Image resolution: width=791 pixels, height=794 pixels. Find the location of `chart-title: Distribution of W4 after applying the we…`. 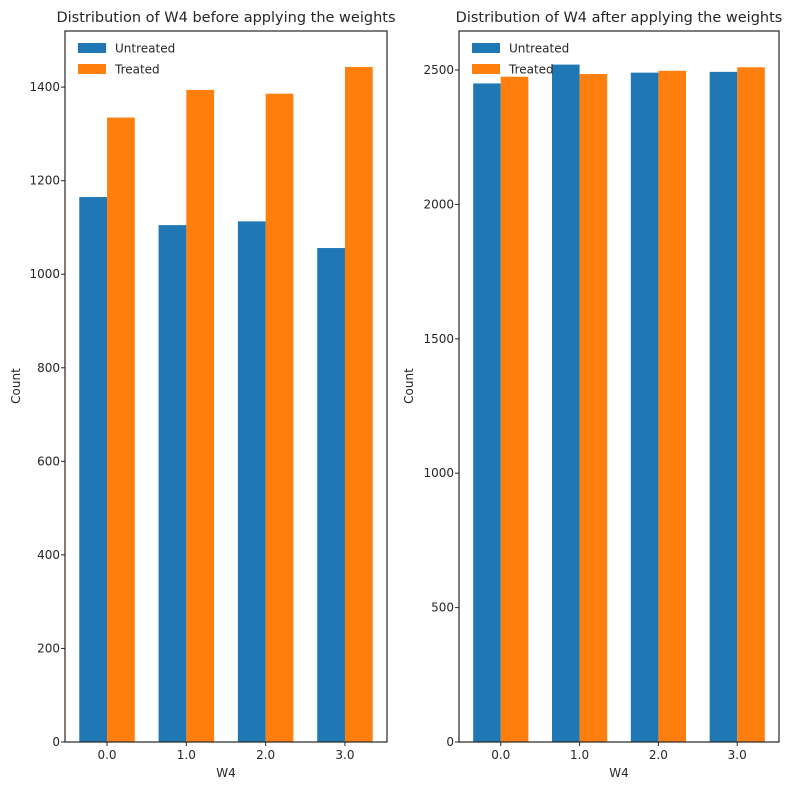

chart-title: Distribution of W4 after applying the we… is located at coordinates (619, 18).